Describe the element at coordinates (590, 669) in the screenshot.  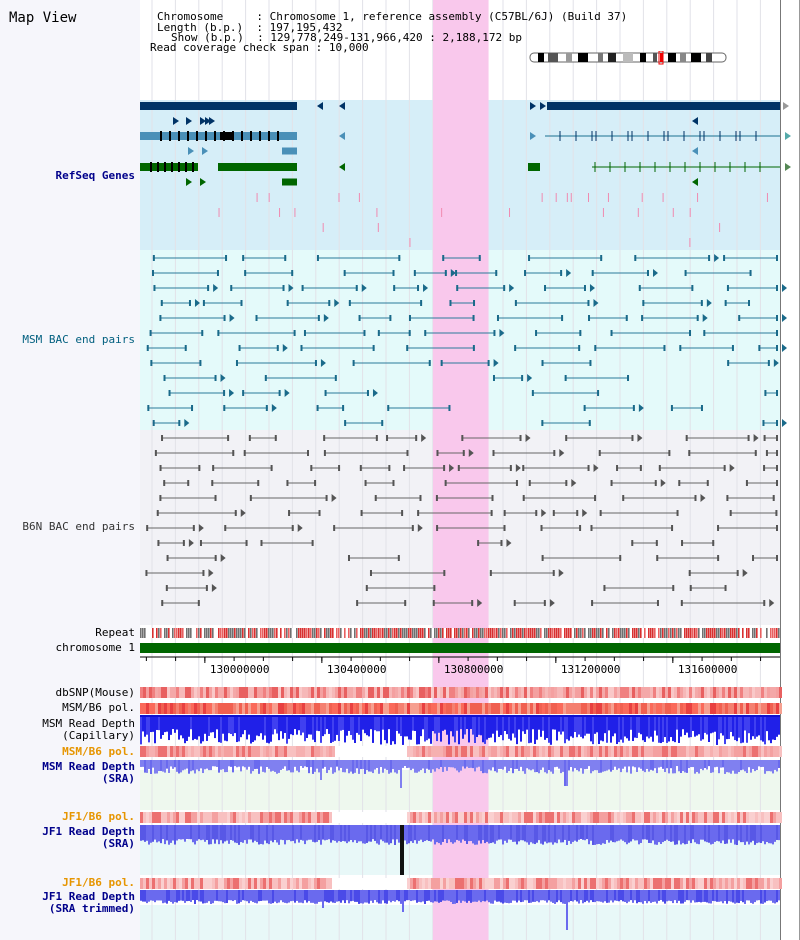
I see `axis-tick-label: 131200000` at that location.